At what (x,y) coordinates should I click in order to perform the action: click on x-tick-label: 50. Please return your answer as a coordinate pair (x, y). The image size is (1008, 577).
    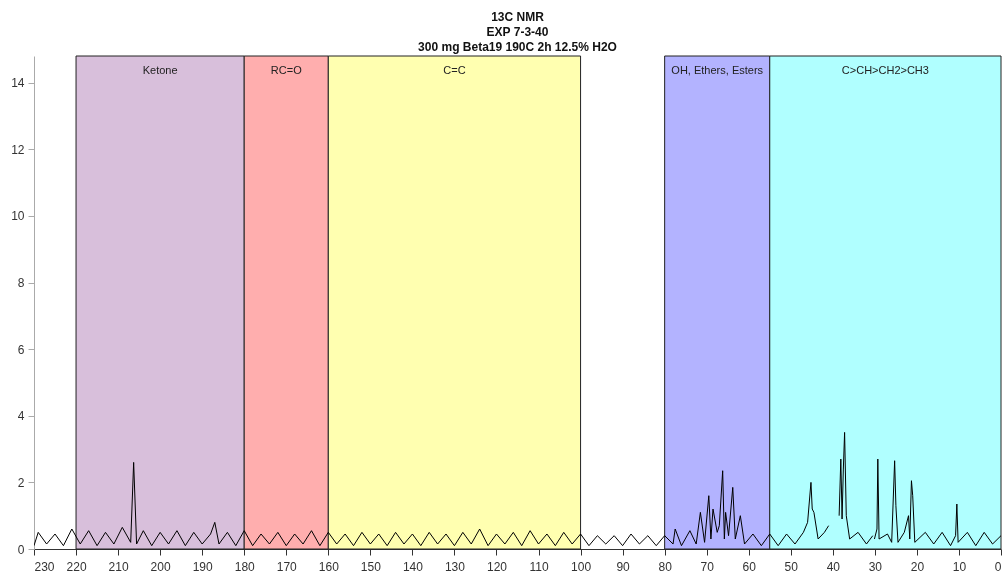
    Looking at the image, I should click on (791, 566).